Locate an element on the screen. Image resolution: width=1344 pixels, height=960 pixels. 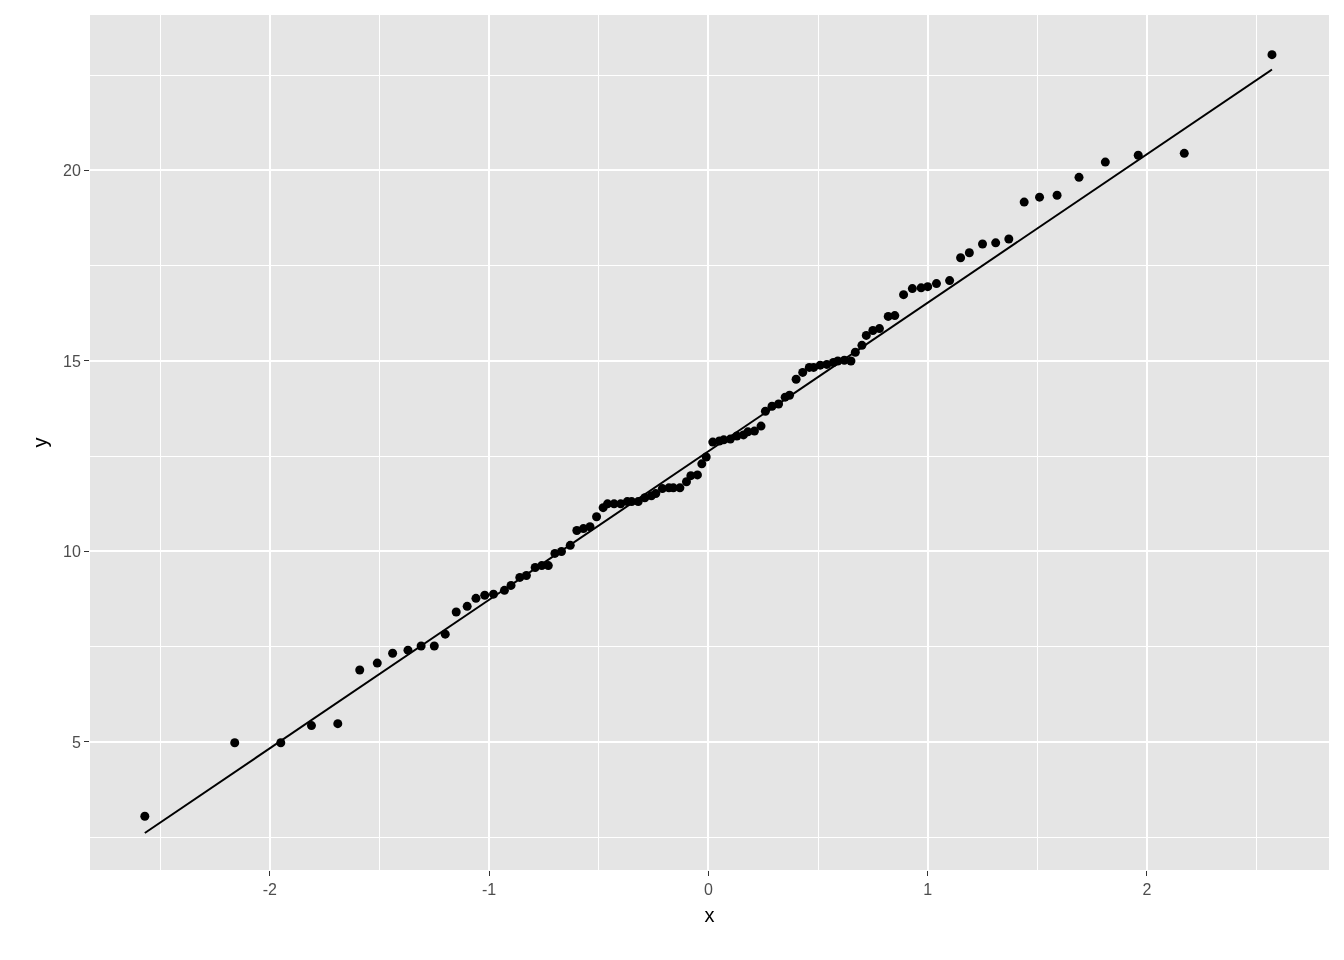
x-tick-label: -1 is located at coordinates (489, 890).